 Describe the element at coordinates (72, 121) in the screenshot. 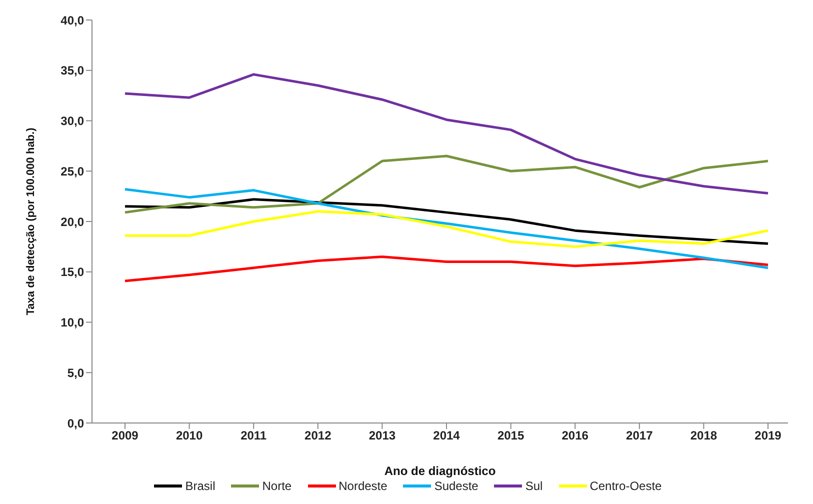

I see `y-tick-label: 30,0` at that location.